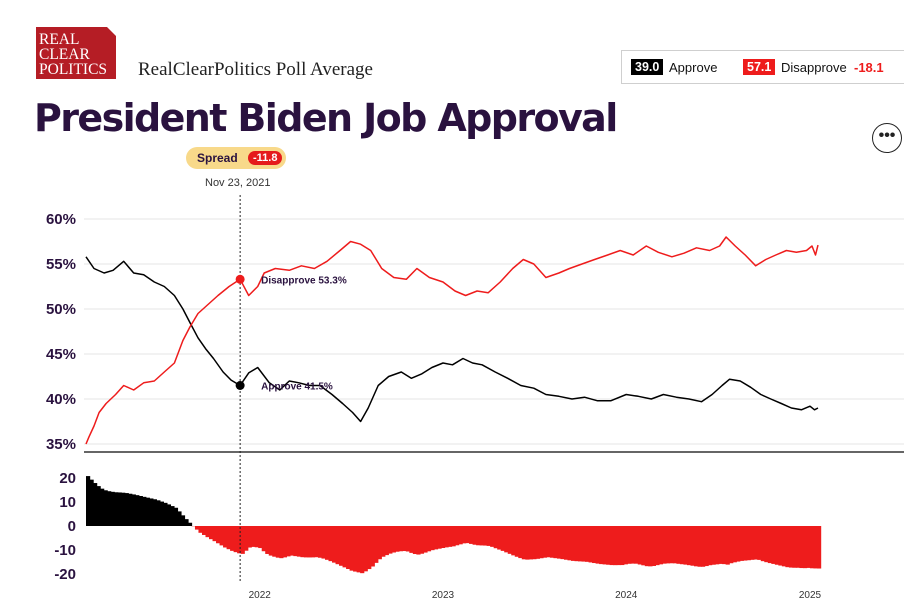 Image resolution: width=904 pixels, height=600 pixels. I want to click on y-tick-label: 45%, so click(61, 354).